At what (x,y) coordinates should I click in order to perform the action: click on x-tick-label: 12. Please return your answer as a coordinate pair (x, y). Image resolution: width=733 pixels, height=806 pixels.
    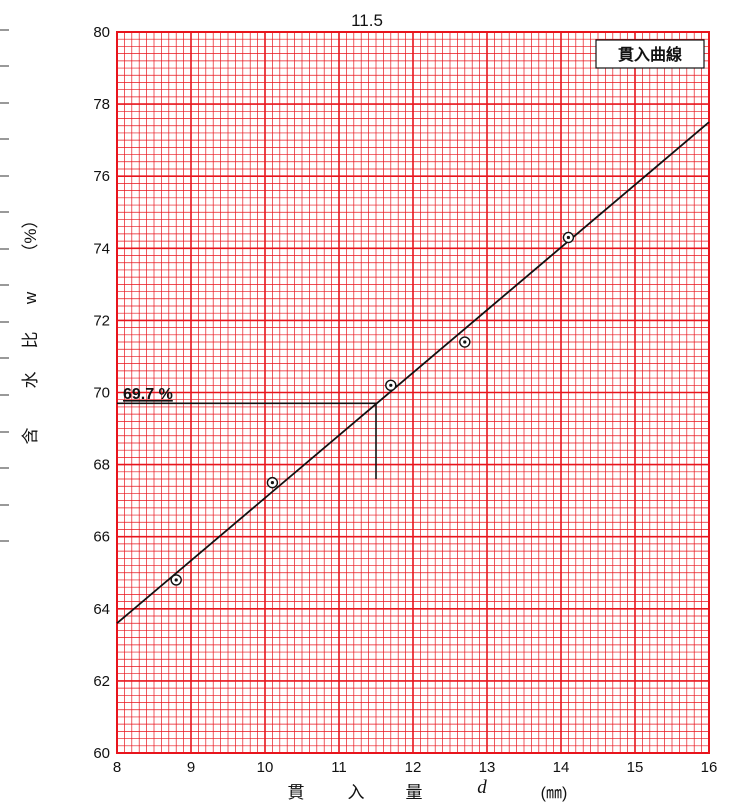
    Looking at the image, I should click on (413, 767).